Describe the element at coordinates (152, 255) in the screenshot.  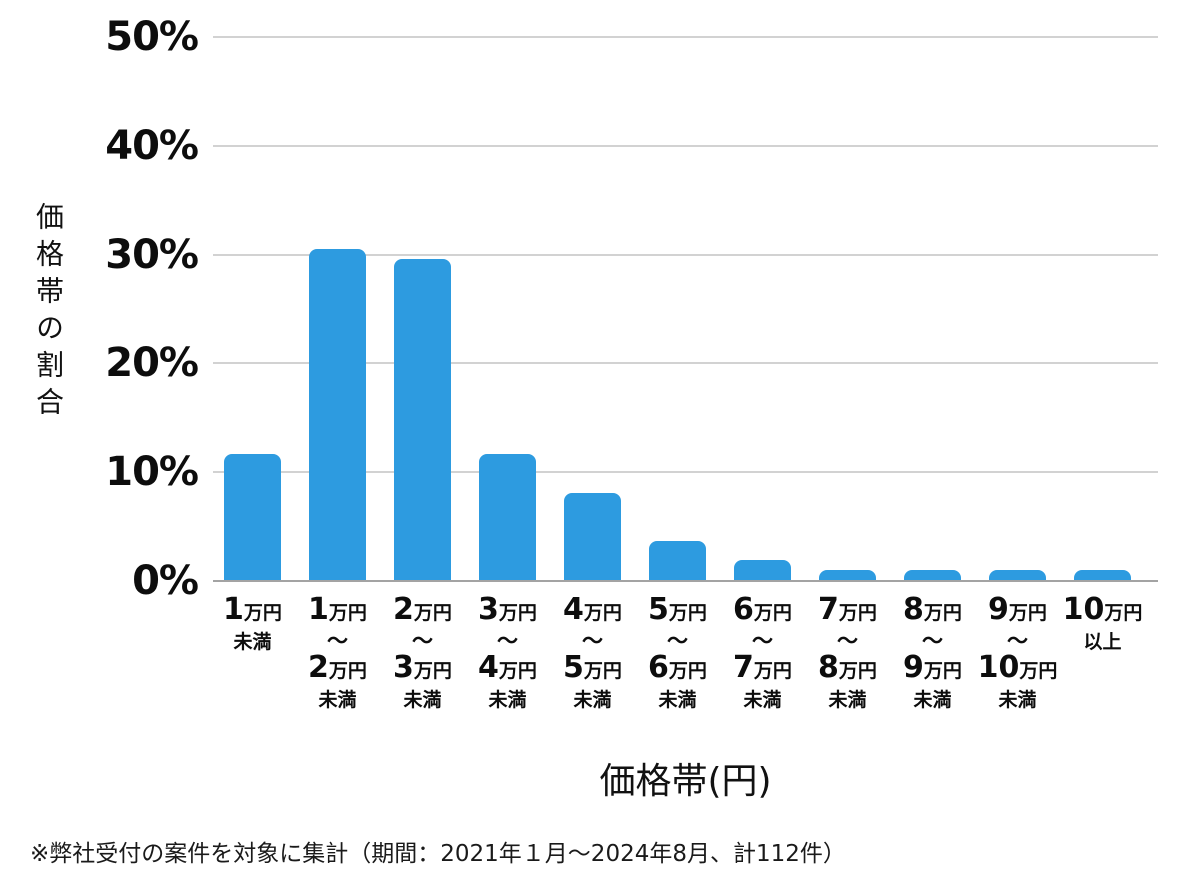
I see `y-tick-label-30: 30%` at that location.